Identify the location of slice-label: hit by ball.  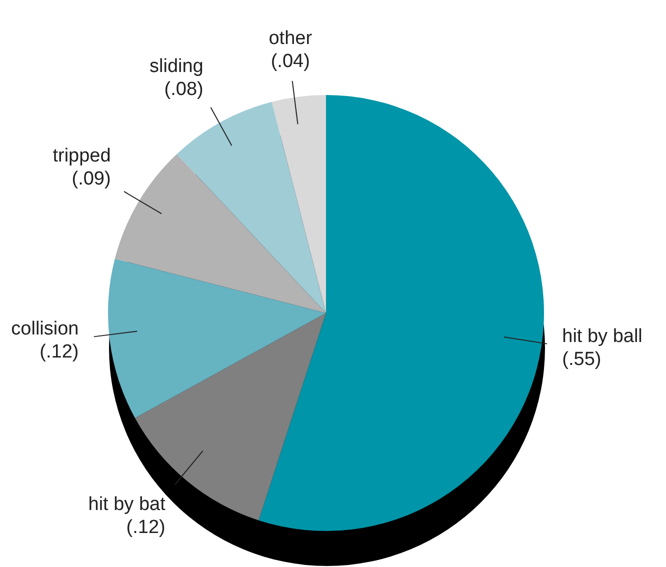
(602, 337).